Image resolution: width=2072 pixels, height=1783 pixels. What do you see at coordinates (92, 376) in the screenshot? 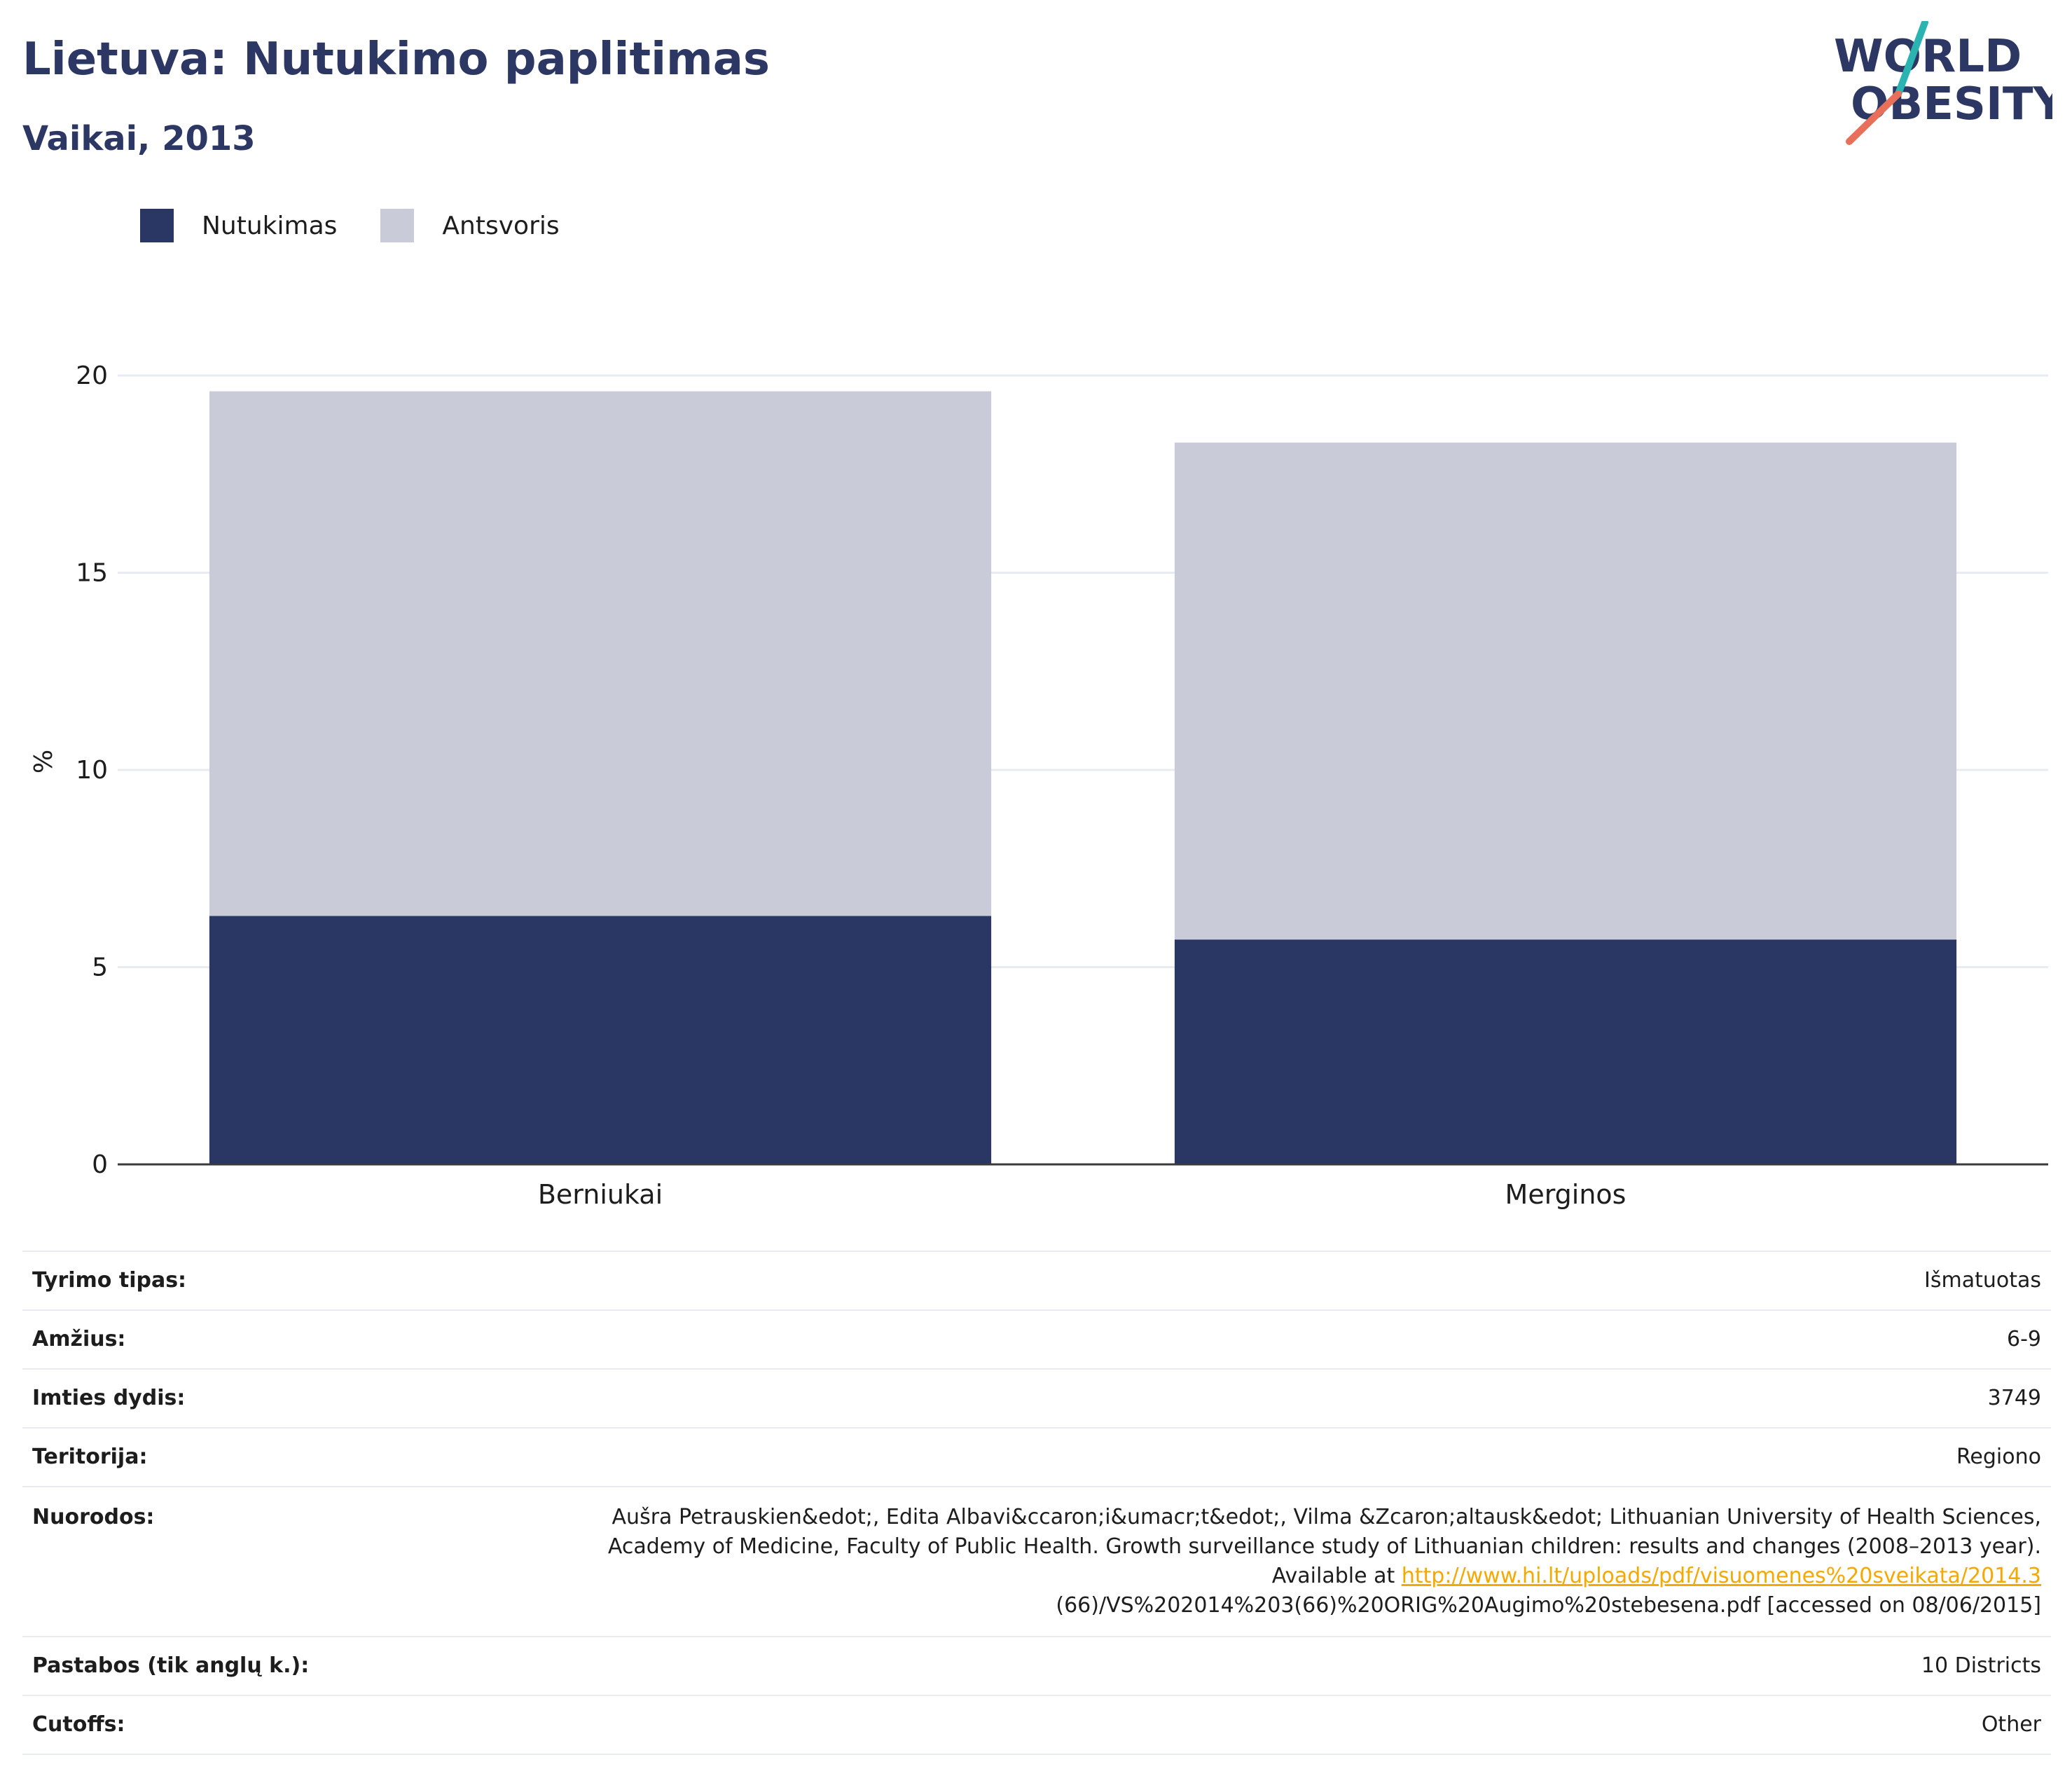
I see `y-tick-label: 20` at bounding box center [92, 376].